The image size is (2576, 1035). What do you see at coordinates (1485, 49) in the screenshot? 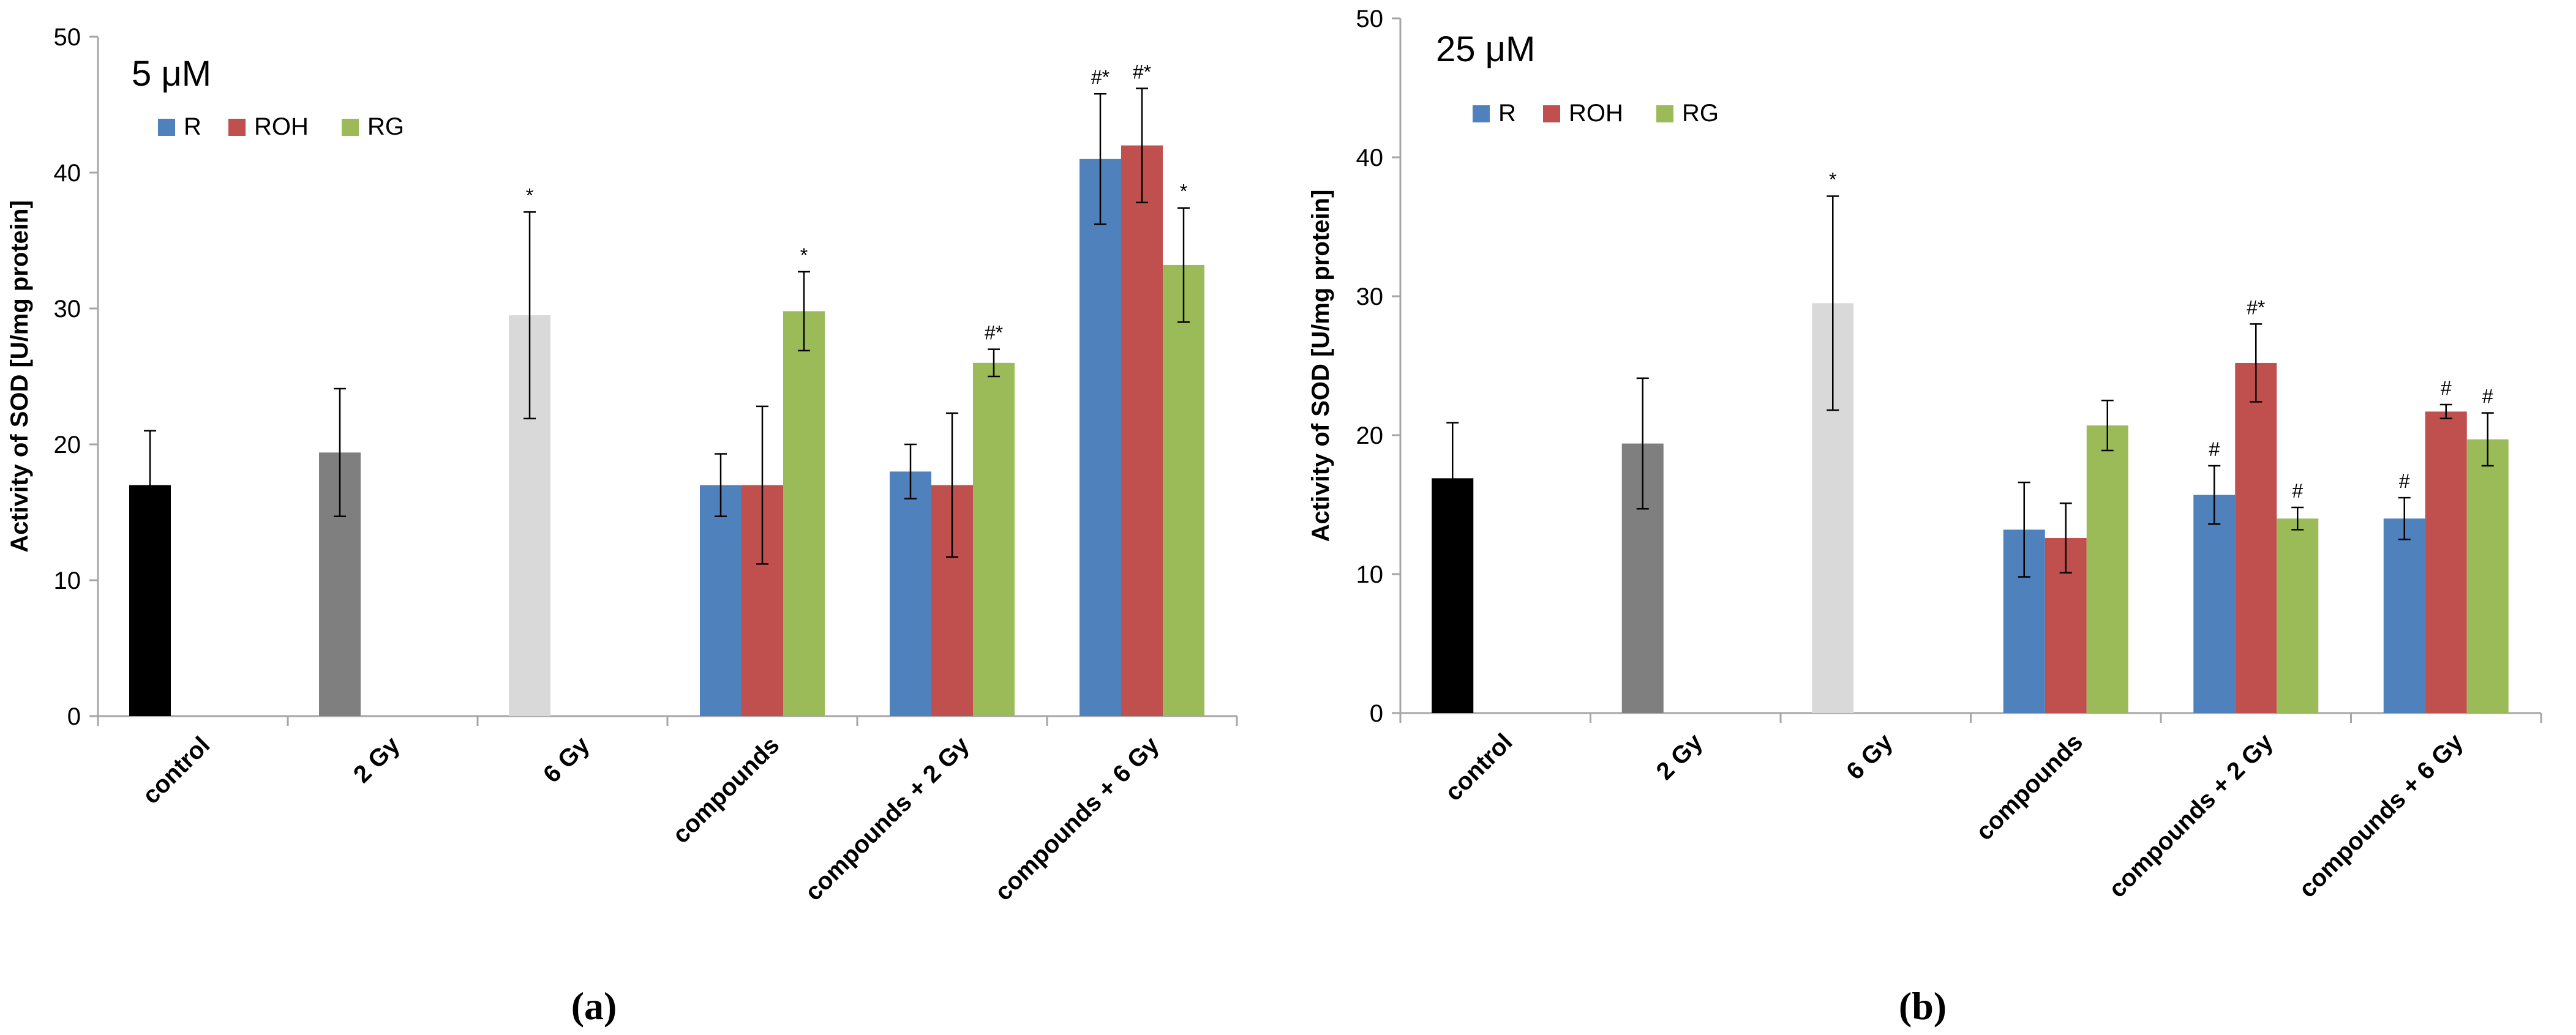
I see `chart-title: 25 μM` at bounding box center [1485, 49].